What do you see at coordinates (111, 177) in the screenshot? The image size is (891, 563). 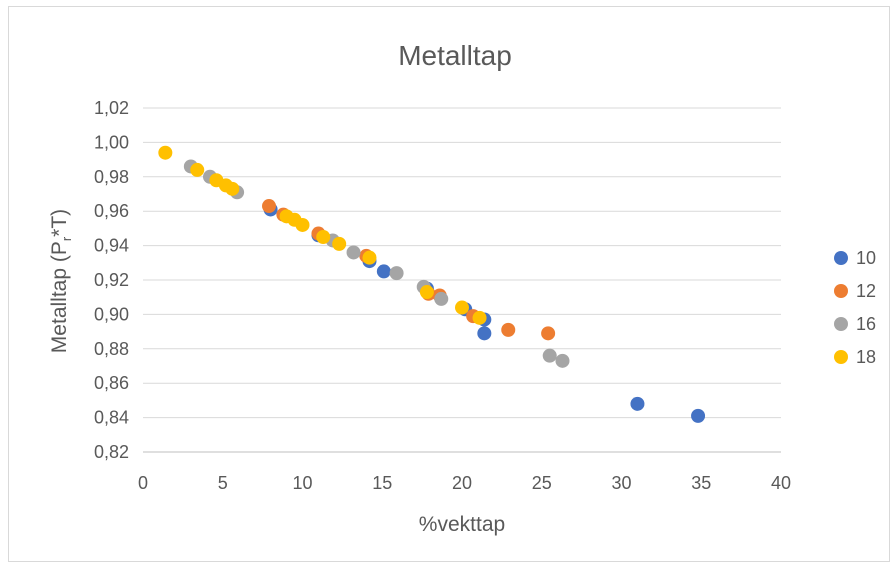 I see `y-tick-label: 0,98` at bounding box center [111, 177].